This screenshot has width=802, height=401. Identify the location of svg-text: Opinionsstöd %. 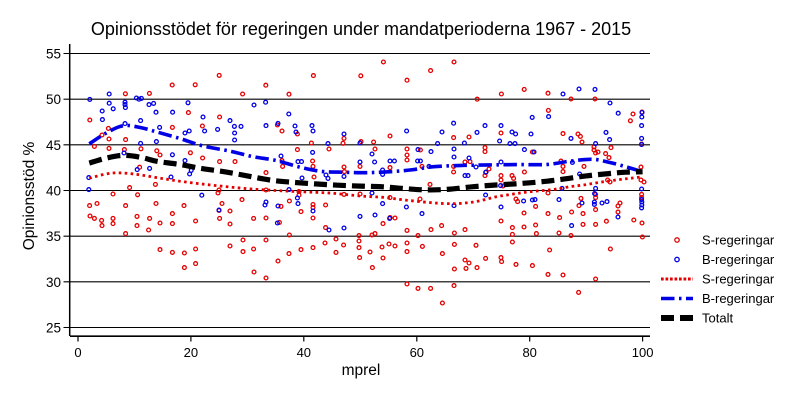
(29, 196).